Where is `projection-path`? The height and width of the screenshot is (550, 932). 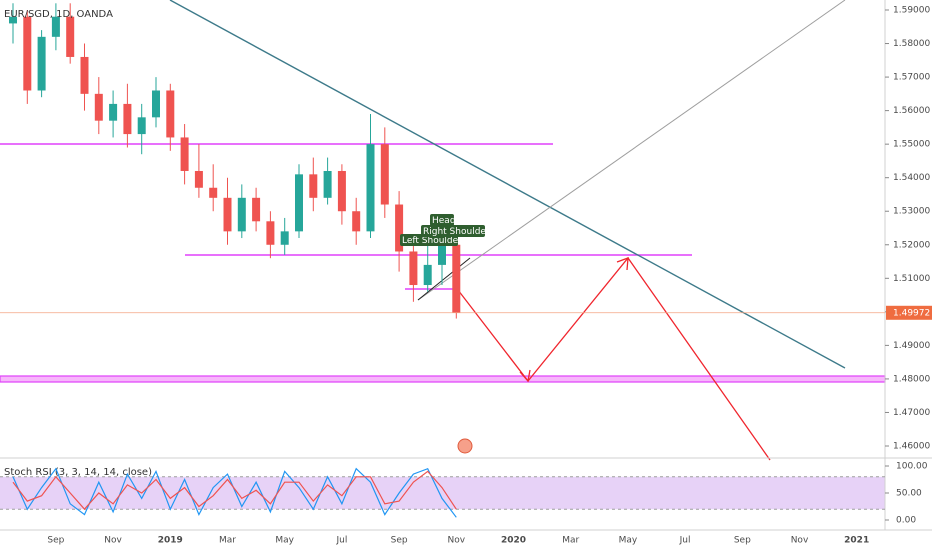
projection-path is located at coordinates (614, 358).